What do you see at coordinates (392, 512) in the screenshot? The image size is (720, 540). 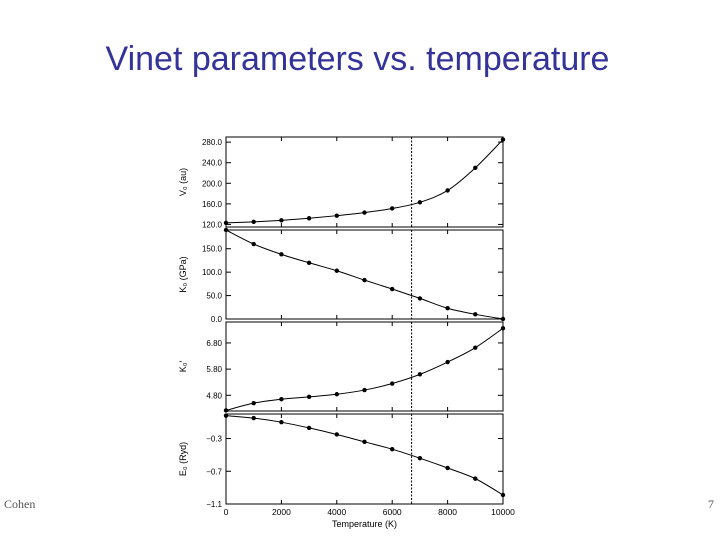 I see `x-tick-label: 6000` at bounding box center [392, 512].